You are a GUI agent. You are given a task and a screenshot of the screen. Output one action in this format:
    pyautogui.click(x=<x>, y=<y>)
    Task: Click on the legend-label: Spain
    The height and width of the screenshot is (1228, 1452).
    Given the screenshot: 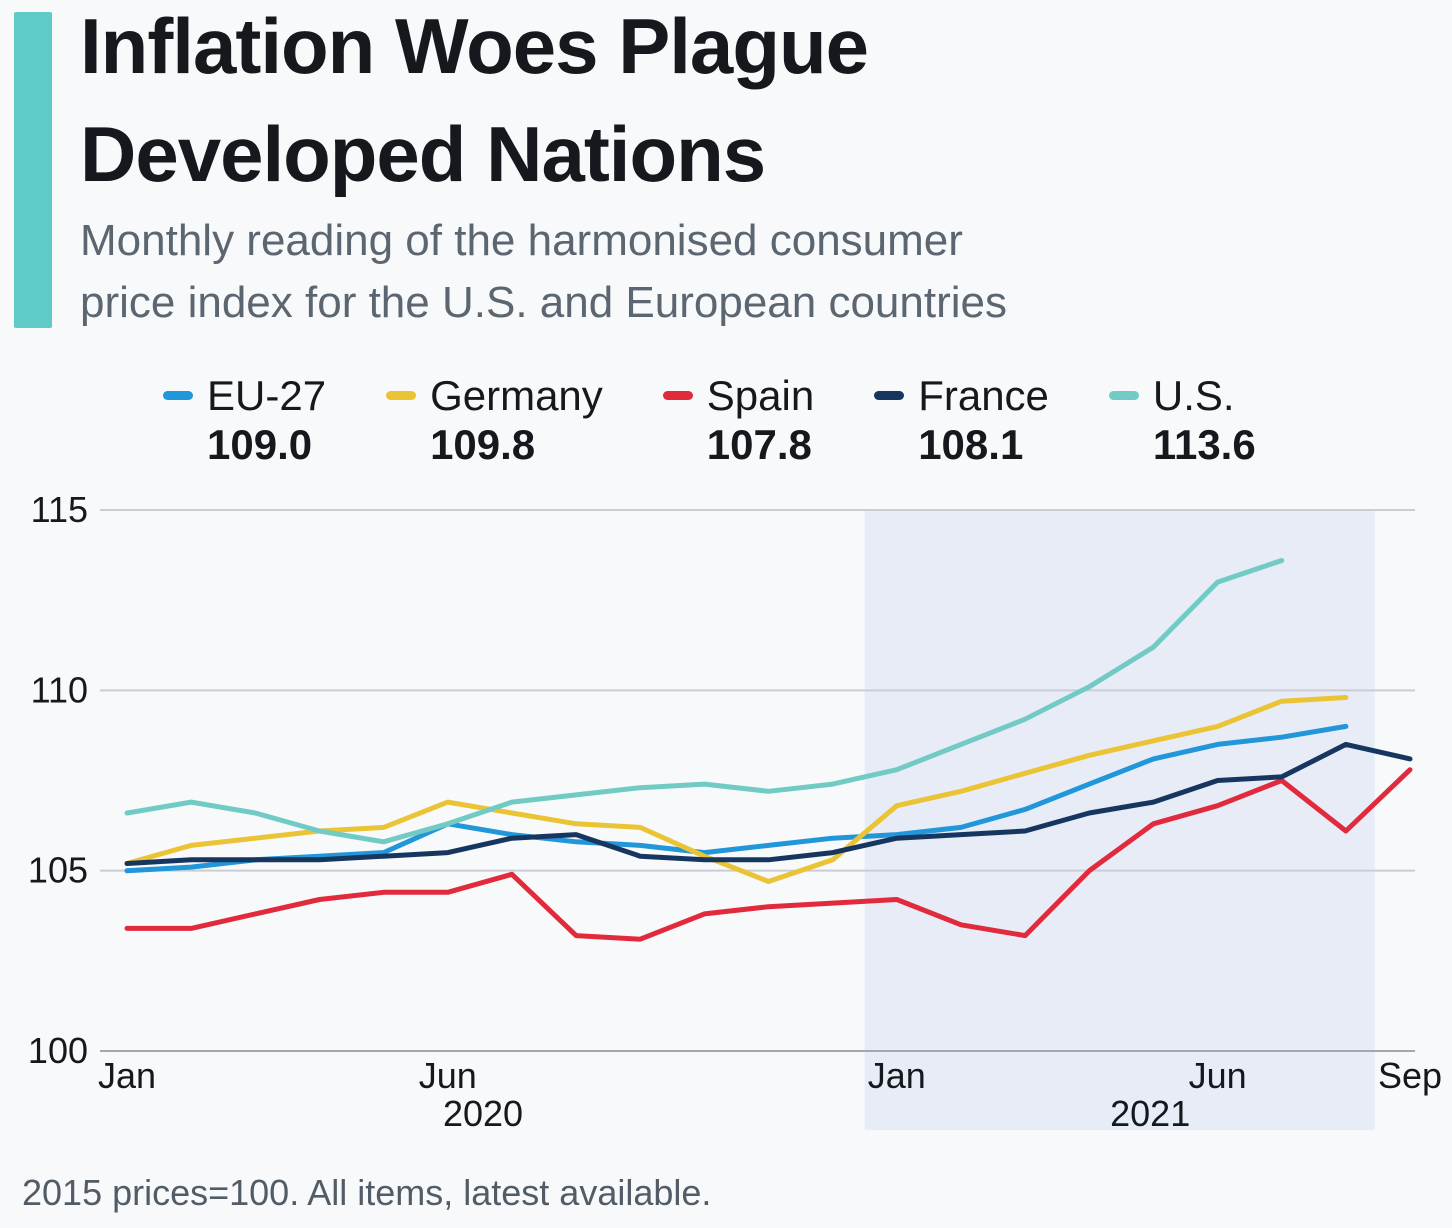 What is the action you would take?
    pyautogui.click(x=760, y=395)
    